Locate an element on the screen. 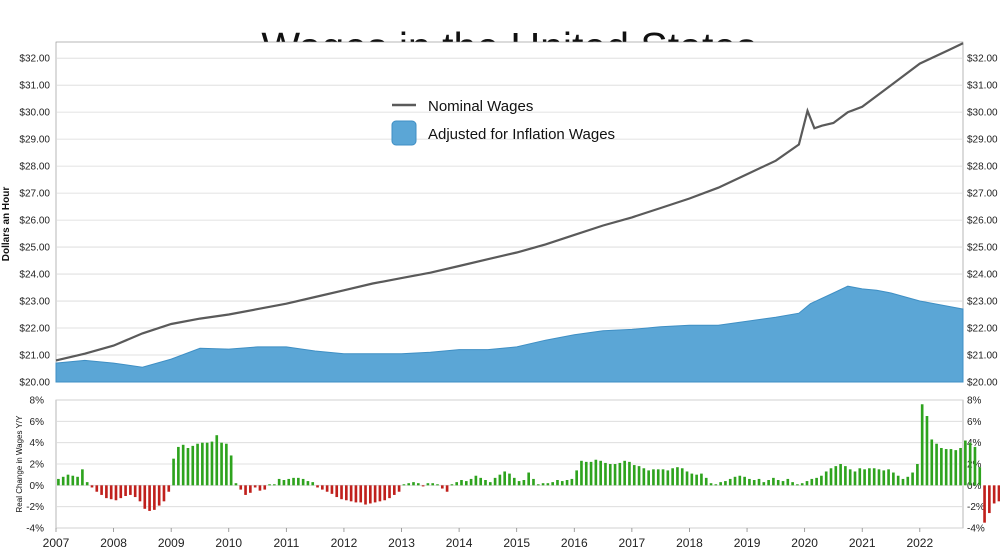 Image resolution: width=1000 pixels, height=559 pixels. y-tick-label-right: $22.00 is located at coordinates (982, 329).